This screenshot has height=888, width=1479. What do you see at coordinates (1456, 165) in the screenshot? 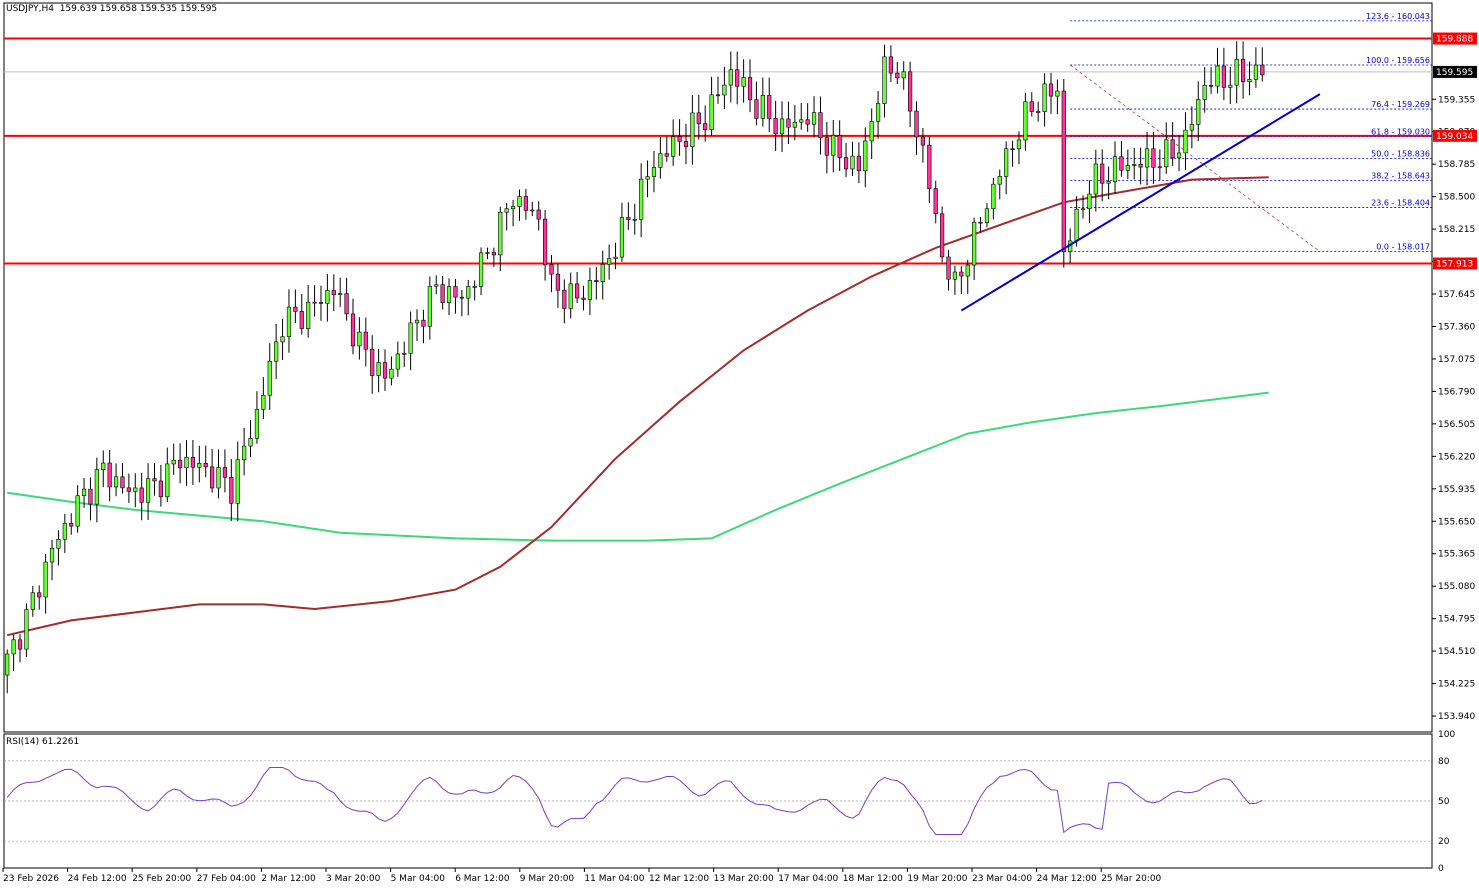
I see `price-tick-label: 158.785` at bounding box center [1456, 165].